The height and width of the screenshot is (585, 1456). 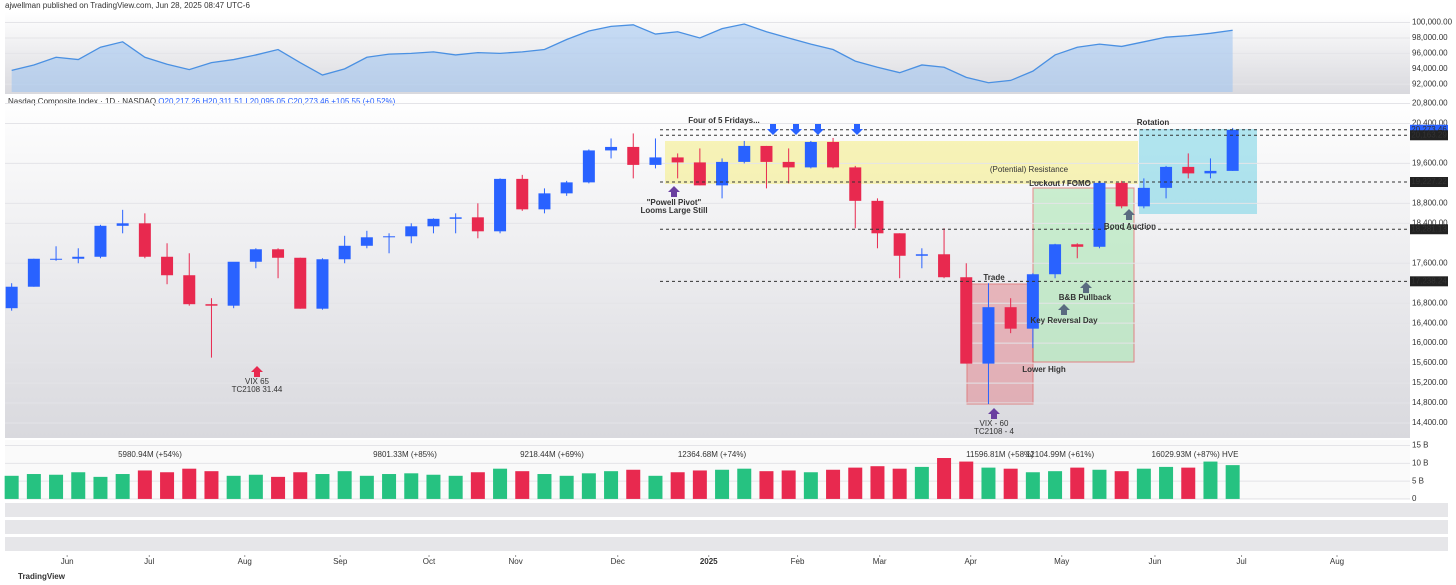 I want to click on annotation: TC2108 - 4, so click(x=994, y=431).